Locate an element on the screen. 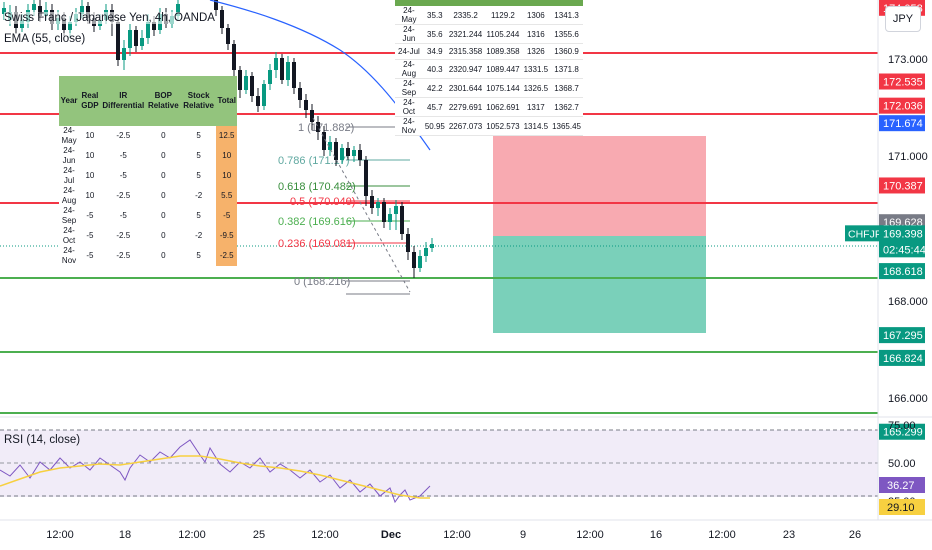  rsi-ma-line is located at coordinates (215, 477).